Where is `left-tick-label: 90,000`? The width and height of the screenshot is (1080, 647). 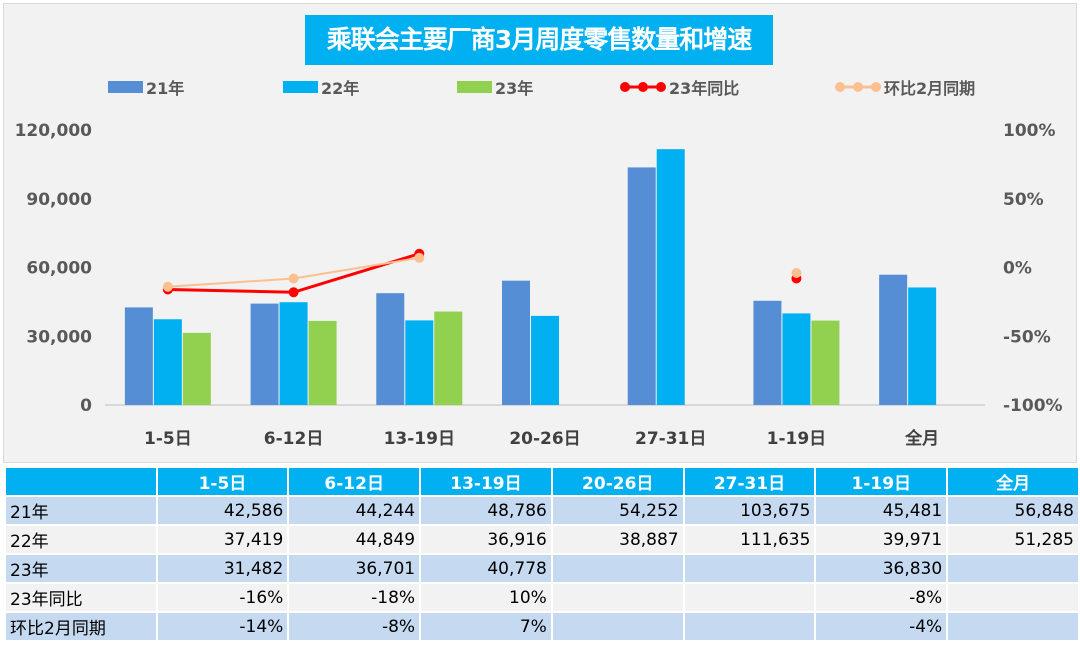
left-tick-label: 90,000 is located at coordinates (59, 200).